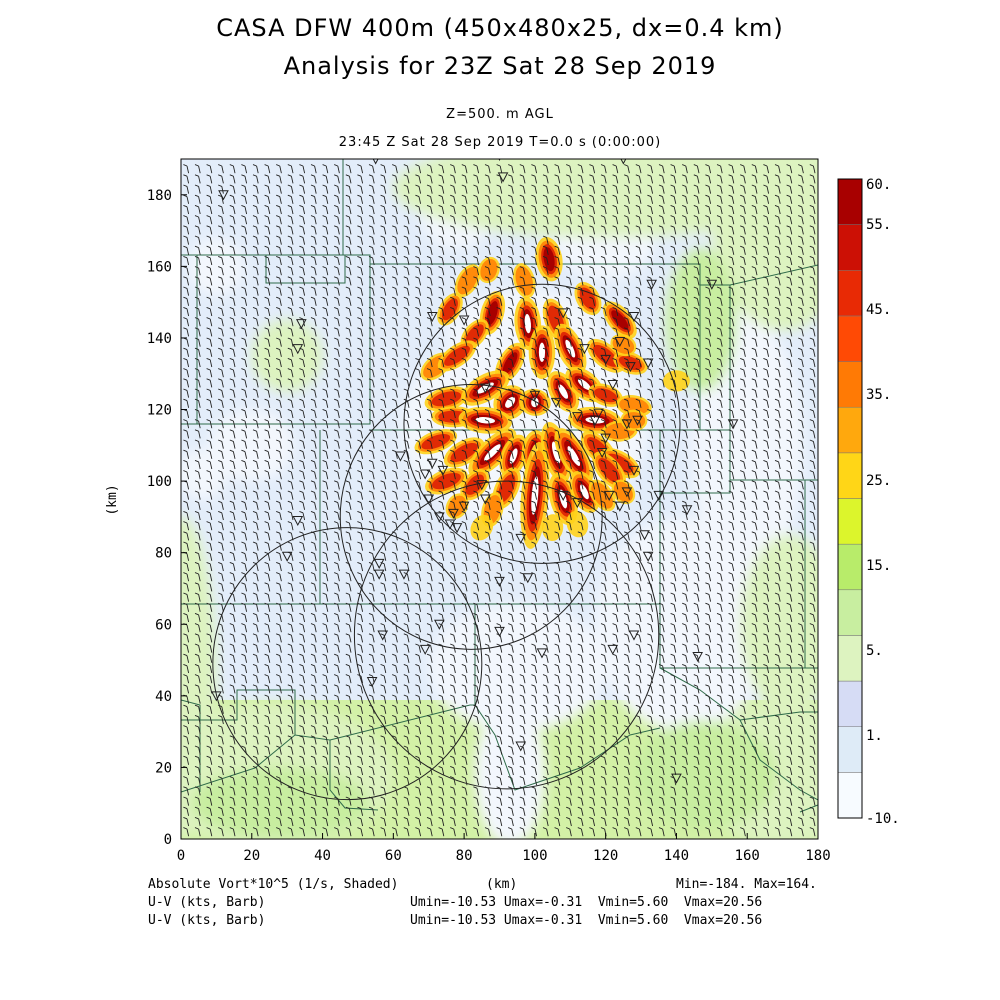  I want to click on x-axis-label: (km), so click(502, 884).